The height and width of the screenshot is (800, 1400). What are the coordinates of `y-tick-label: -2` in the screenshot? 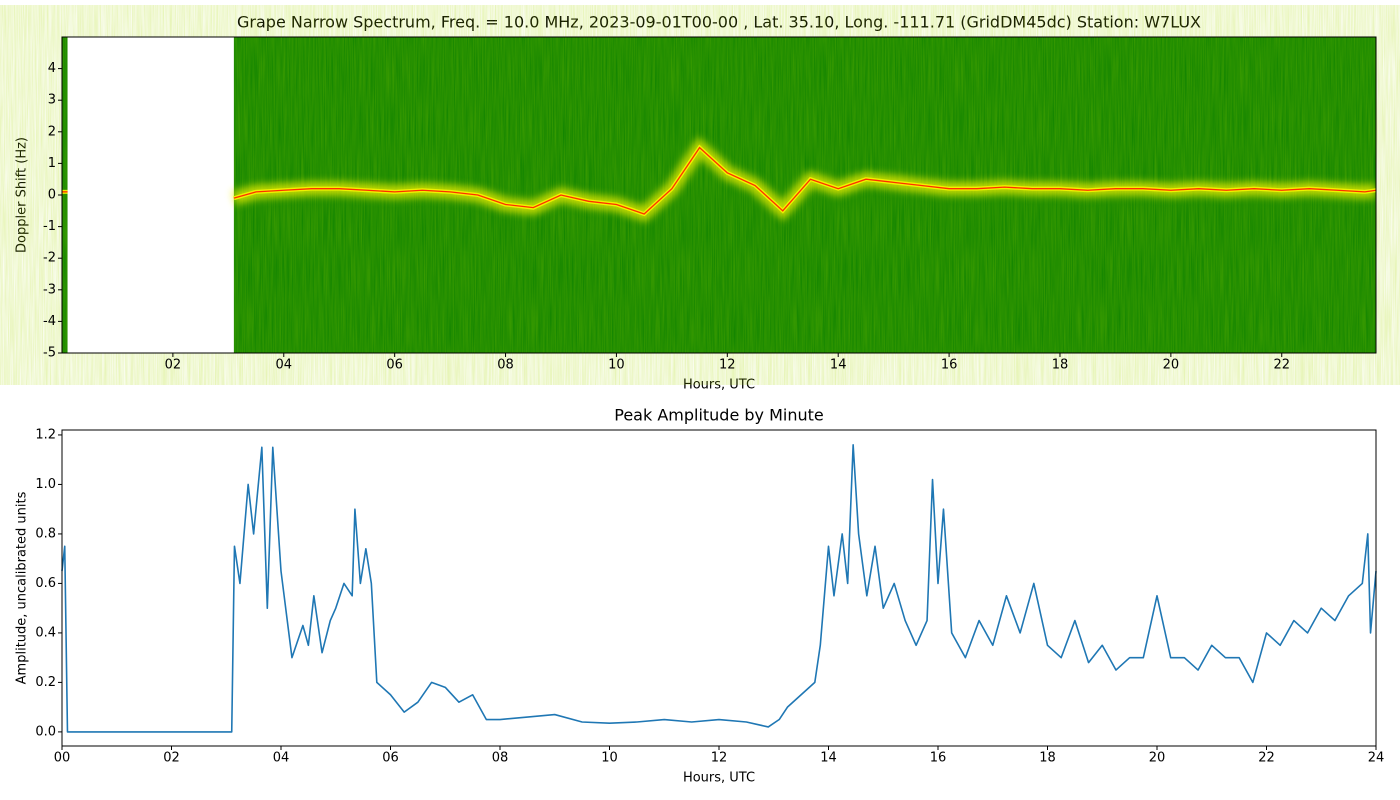 It's located at (49, 258).